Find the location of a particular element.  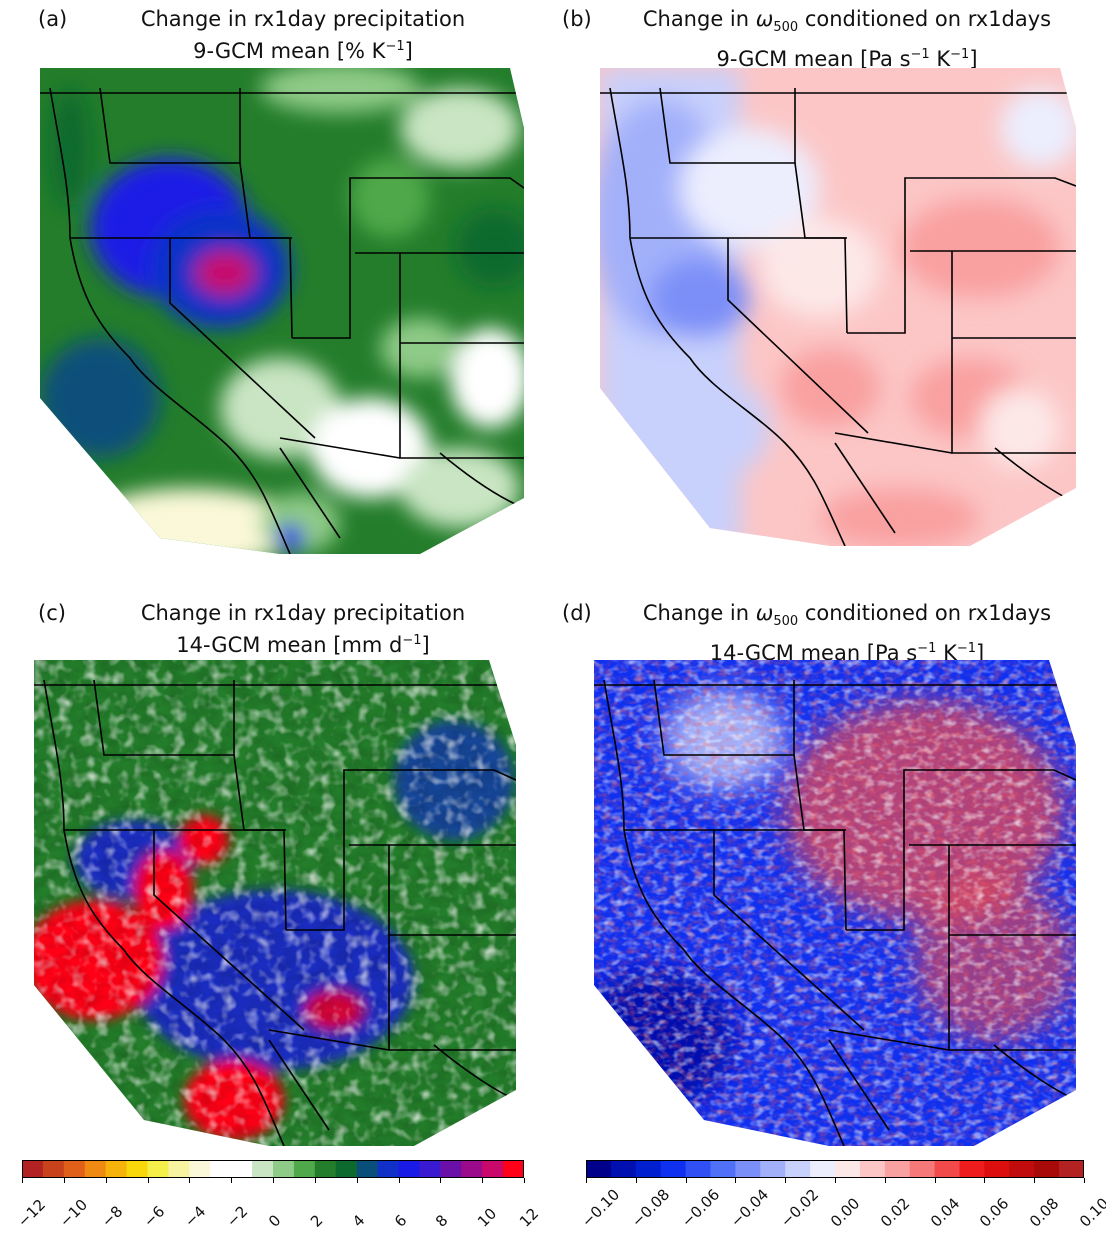

panel-d-tag: (d) is located at coordinates (577, 613).